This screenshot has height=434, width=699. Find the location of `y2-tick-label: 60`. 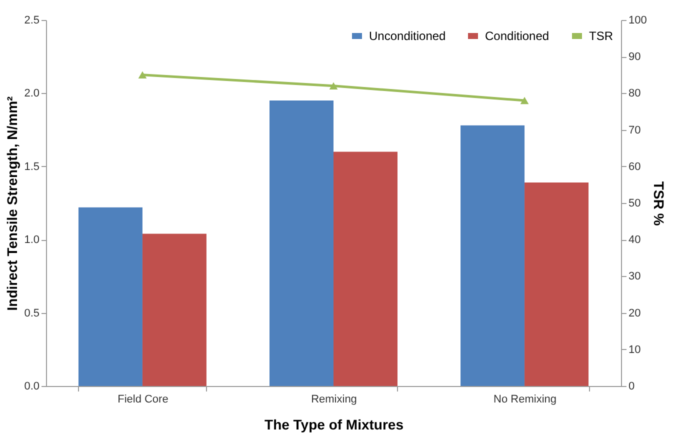

y2-tick-label: 60 is located at coordinates (634, 166).